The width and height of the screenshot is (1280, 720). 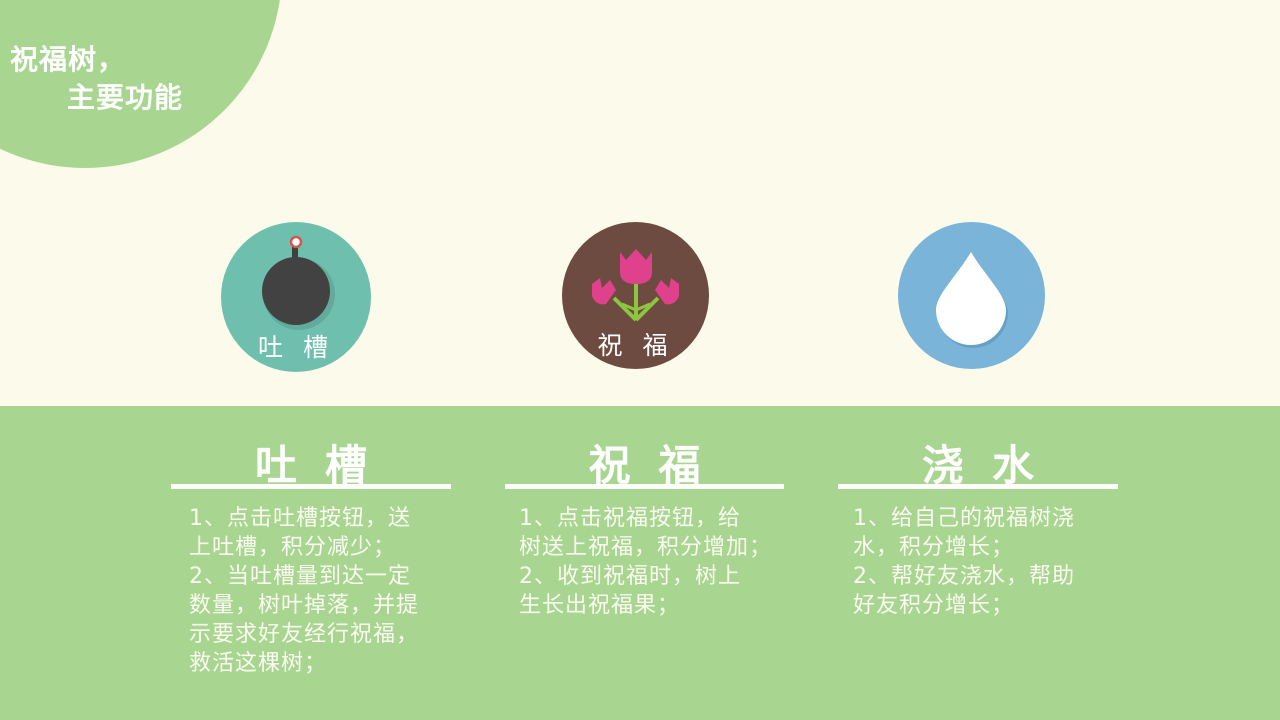 What do you see at coordinates (646, 547) in the screenshot?
I see `description-line: 树送上祝福，积分增加；` at bounding box center [646, 547].